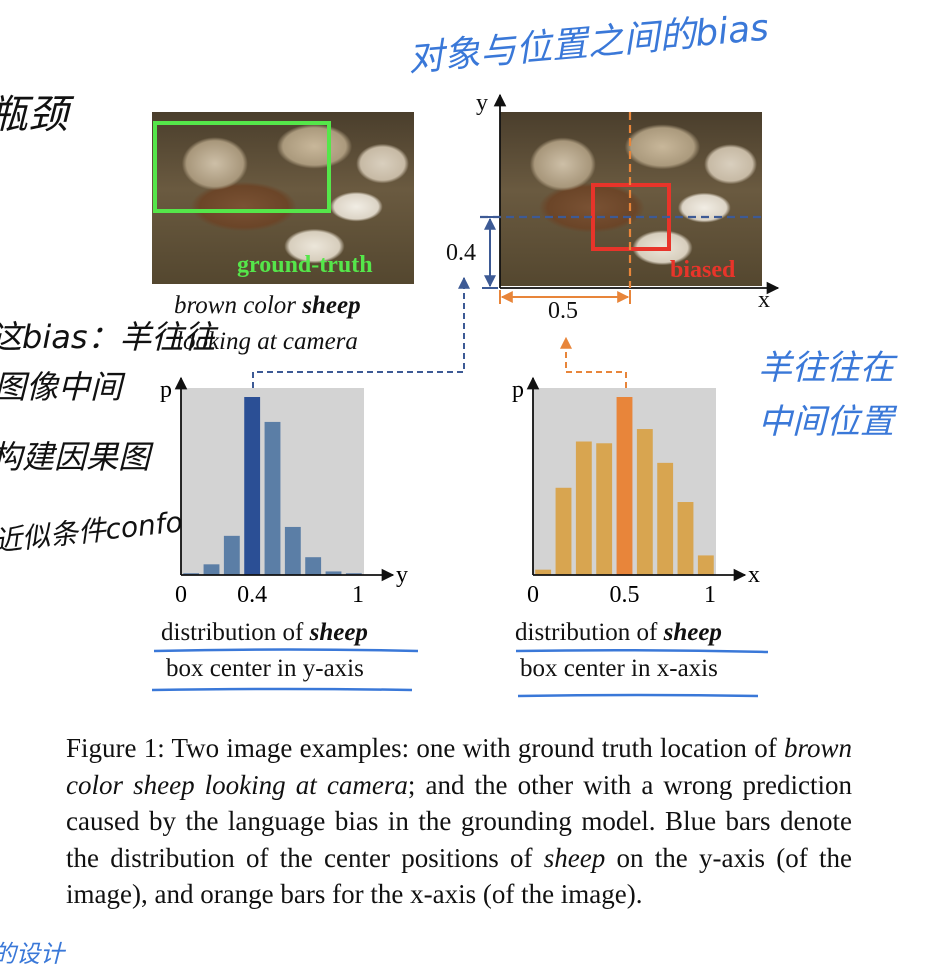  I want to click on y-chart-caption-line1: distribution of sheep, so click(264, 633).